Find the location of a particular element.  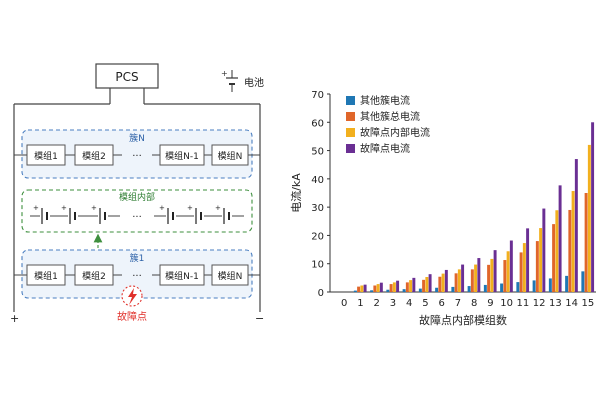

cluster-1-modules: 模组1 模组2 ··· 模组N-1 模组N is located at coordinates (137, 275).